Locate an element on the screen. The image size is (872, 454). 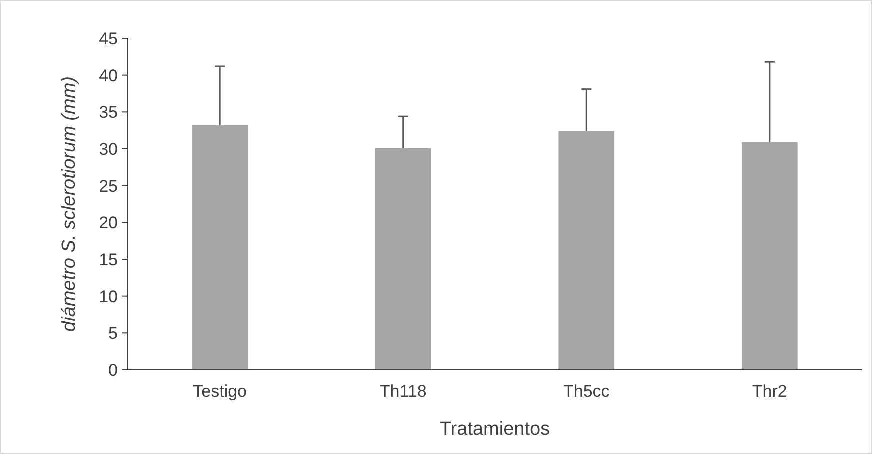
x-tick-label: Testigo is located at coordinates (220, 391).